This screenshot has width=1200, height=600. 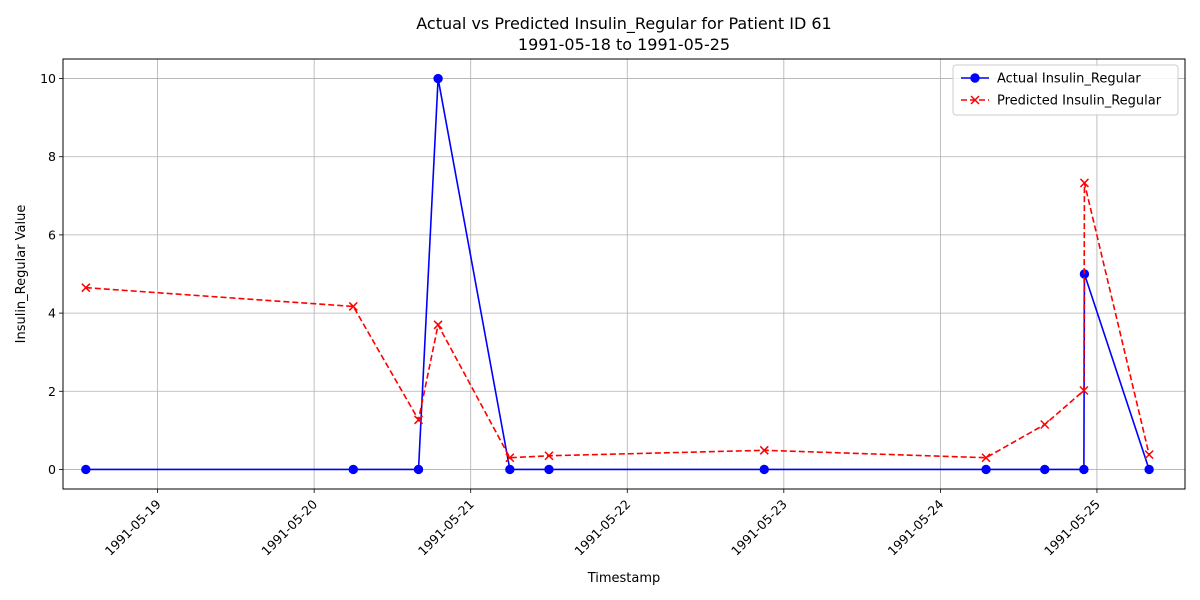 What do you see at coordinates (48, 78) in the screenshot?
I see `y-tick-label: 10` at bounding box center [48, 78].